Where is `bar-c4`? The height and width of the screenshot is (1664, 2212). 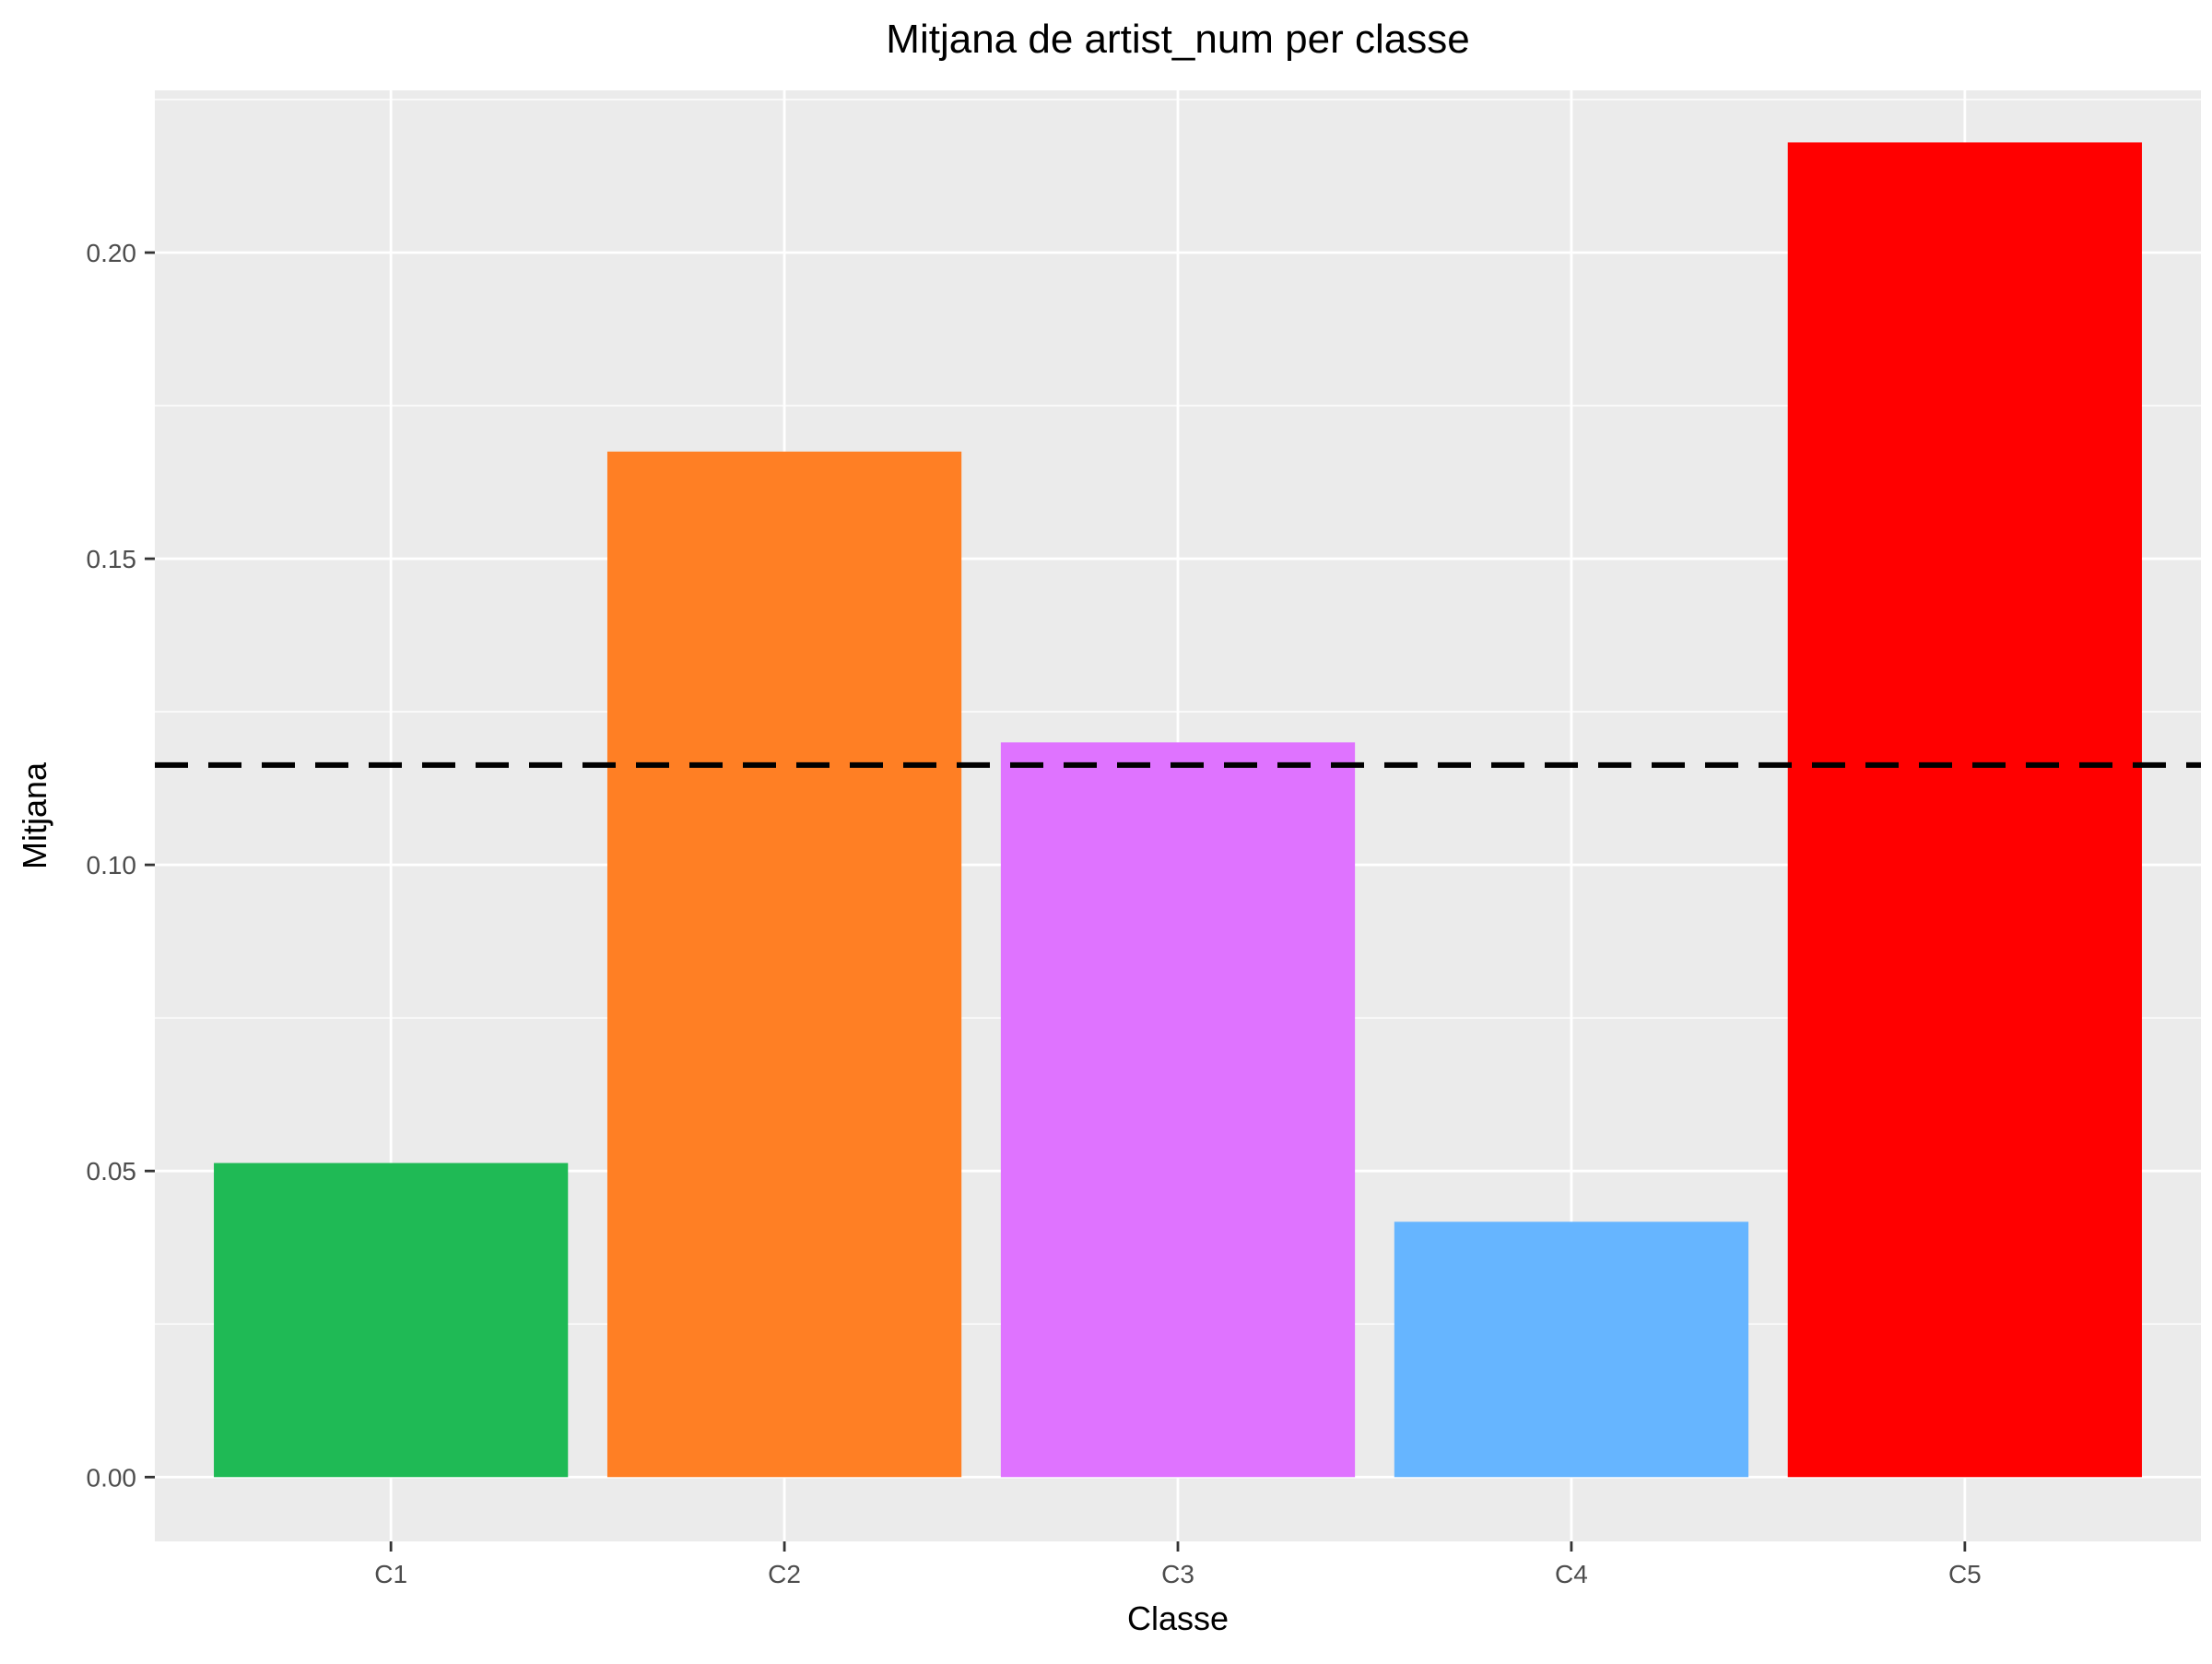 bar-c4 is located at coordinates (1571, 1349).